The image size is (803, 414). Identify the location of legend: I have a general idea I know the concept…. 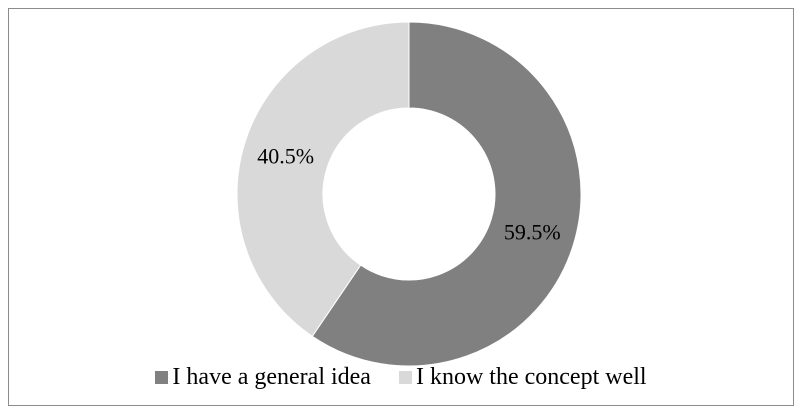
(401, 377).